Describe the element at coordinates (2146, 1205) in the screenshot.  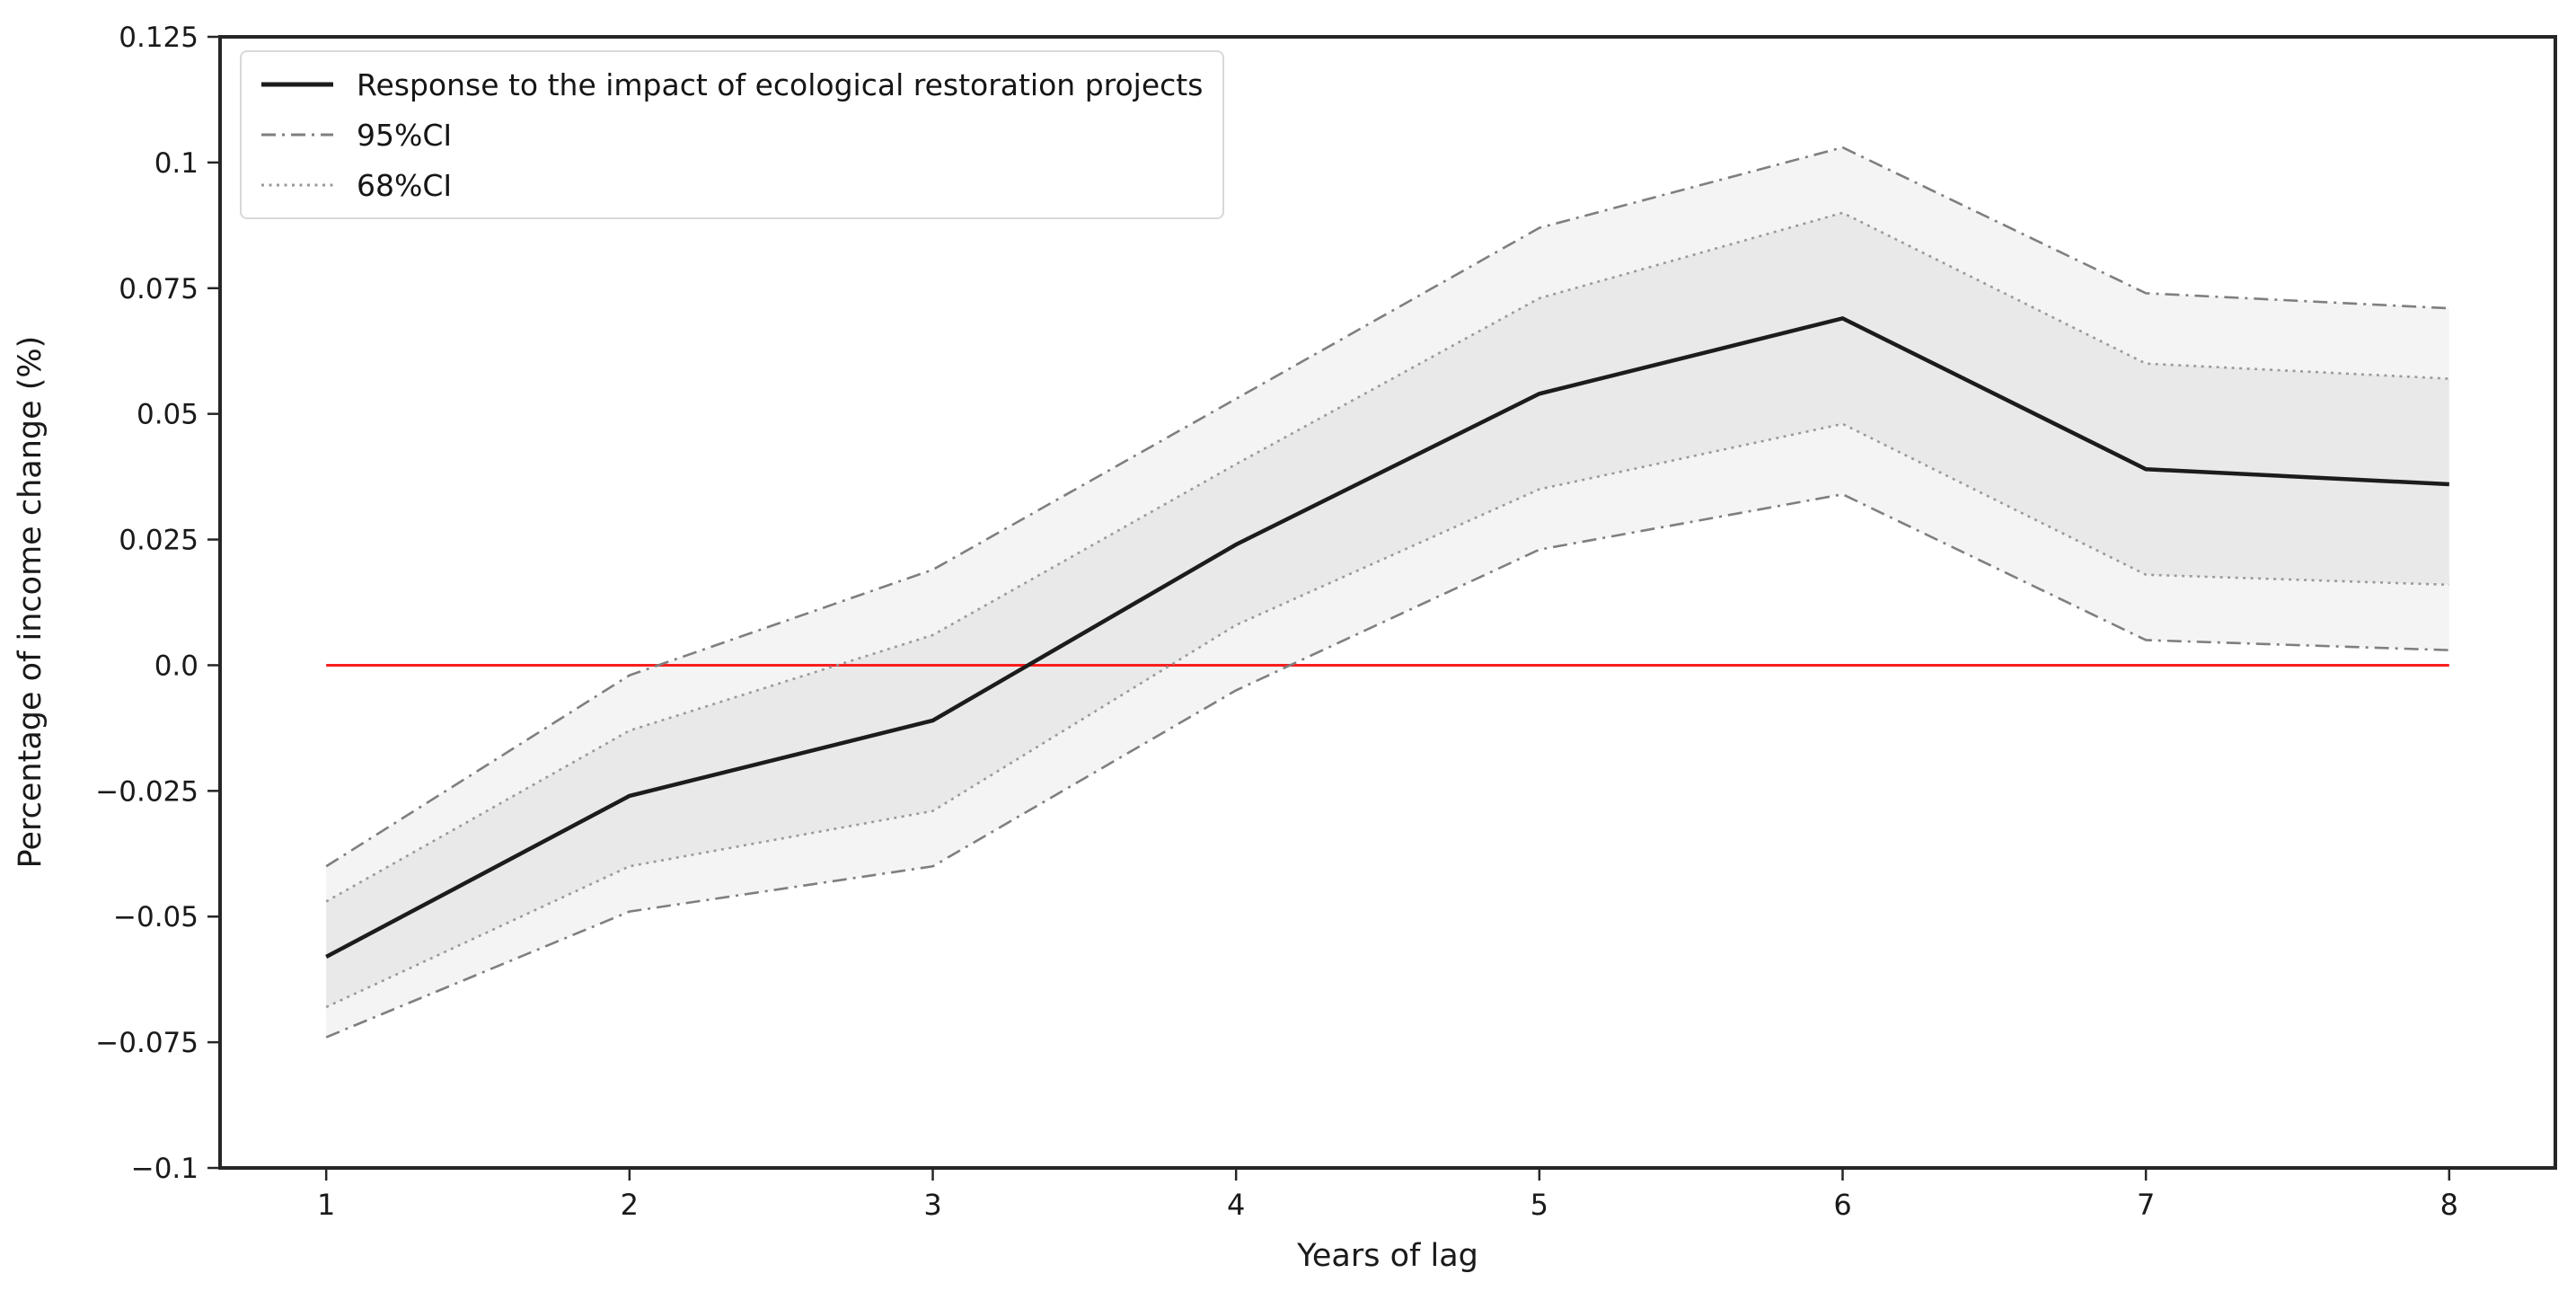
I see `x-tick-label: 7` at that location.